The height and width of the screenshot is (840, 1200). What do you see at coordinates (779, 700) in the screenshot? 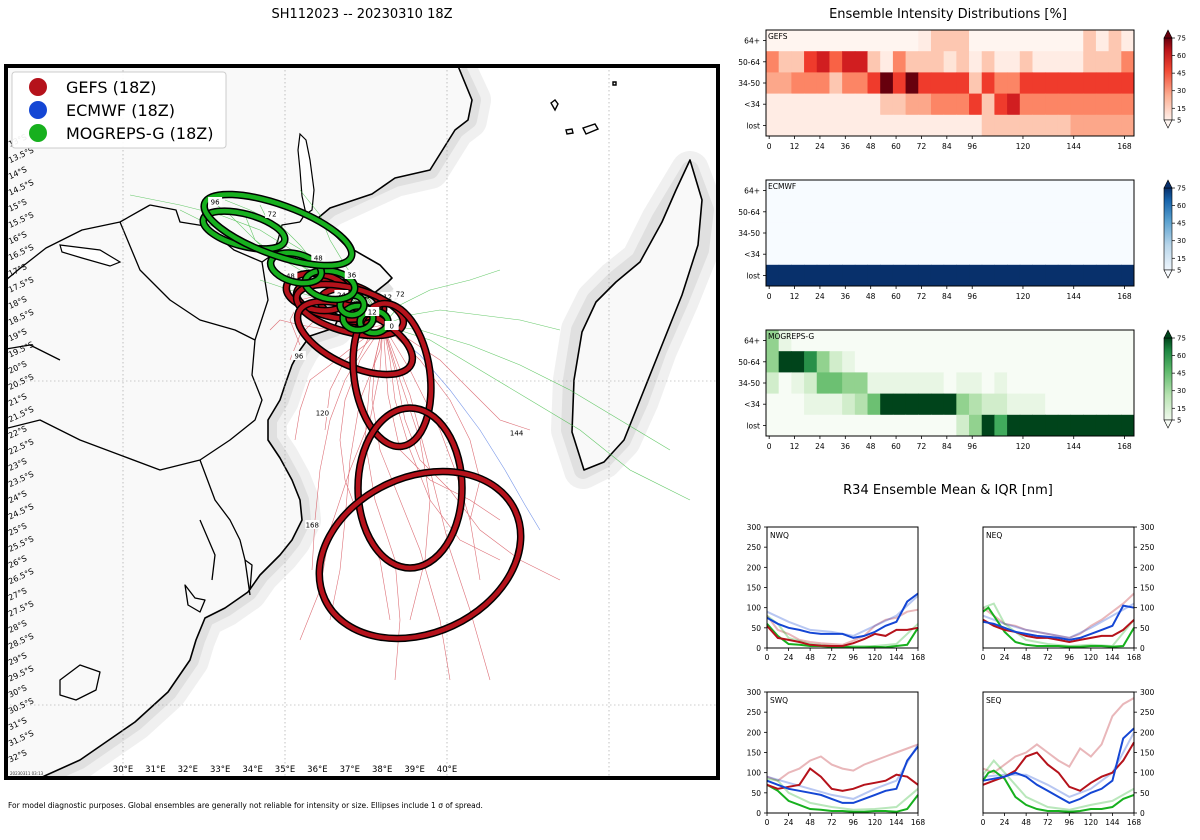
I see `r34-panel-name: SWQ` at bounding box center [779, 700].